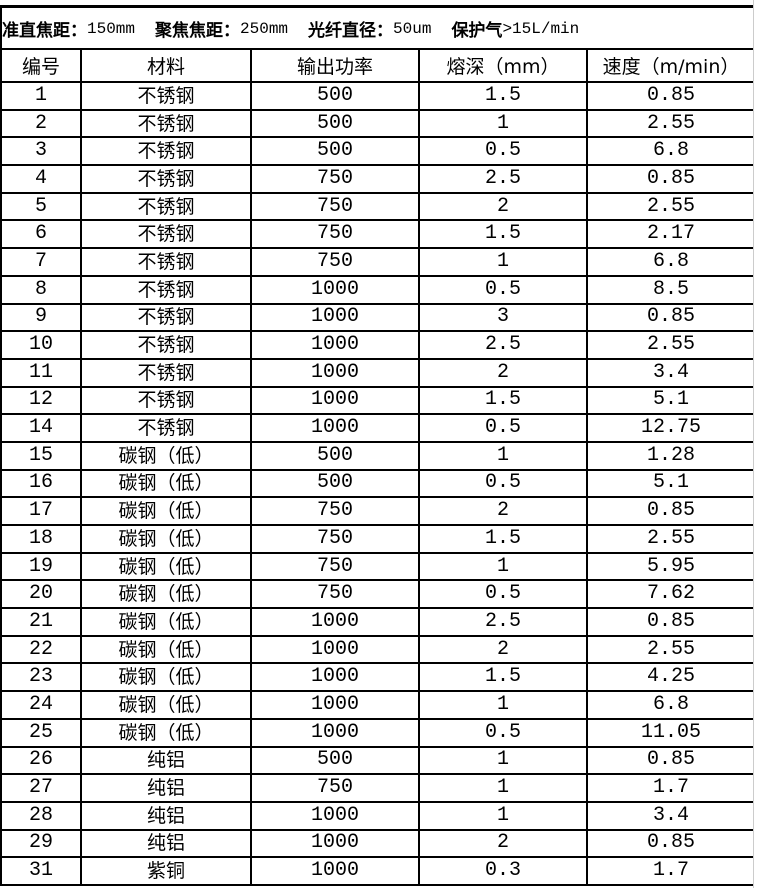 This screenshot has width=760, height=888. Describe the element at coordinates (671, 483) in the screenshot. I see `table-cell: 5.1` at that location.